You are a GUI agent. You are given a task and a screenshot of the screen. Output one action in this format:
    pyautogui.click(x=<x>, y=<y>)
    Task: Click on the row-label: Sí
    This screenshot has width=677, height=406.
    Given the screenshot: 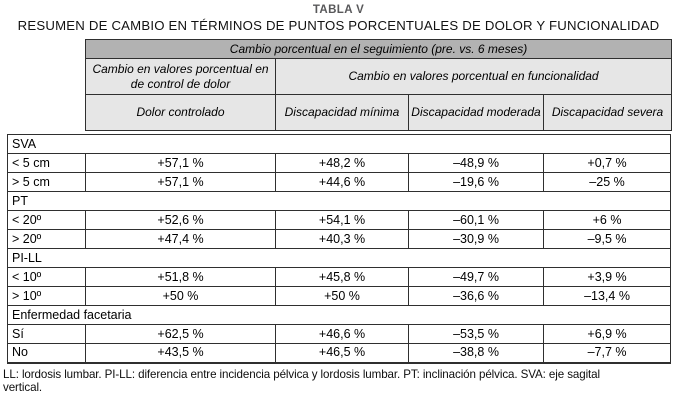 What is the action you would take?
    pyautogui.click(x=46, y=334)
    